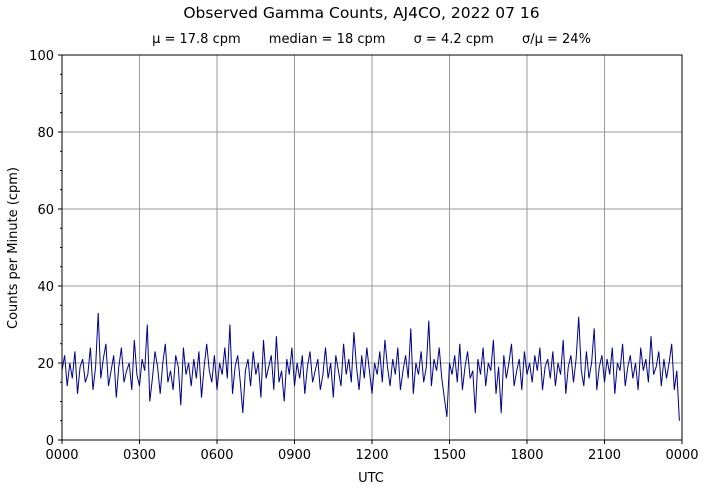 This screenshot has width=705, height=489. What do you see at coordinates (294, 455) in the screenshot?
I see `x-tick-label: 0900` at bounding box center [294, 455].